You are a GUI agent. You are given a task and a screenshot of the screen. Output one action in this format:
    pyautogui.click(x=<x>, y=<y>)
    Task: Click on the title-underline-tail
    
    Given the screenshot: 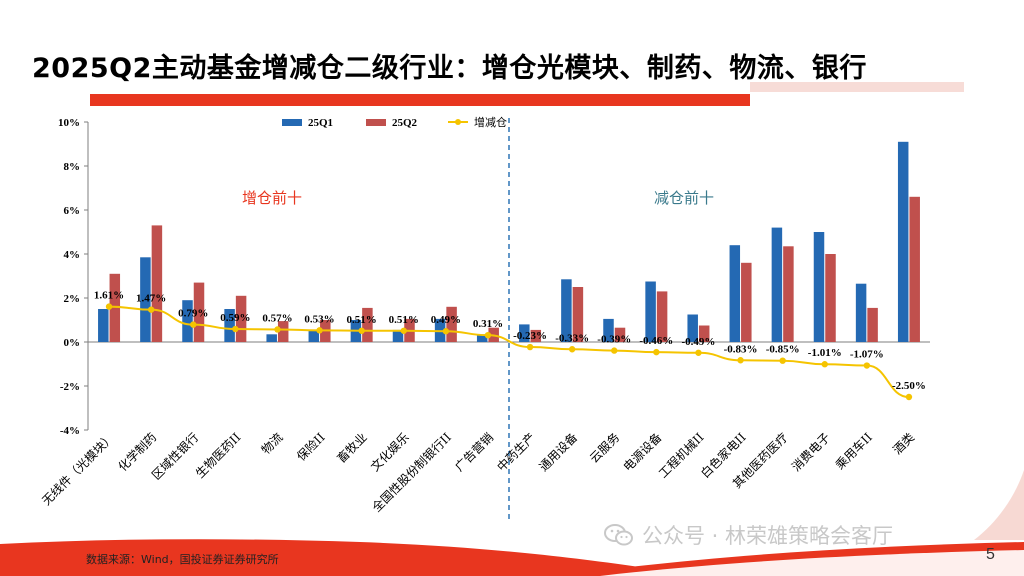 What is the action you would take?
    pyautogui.click(x=857, y=87)
    